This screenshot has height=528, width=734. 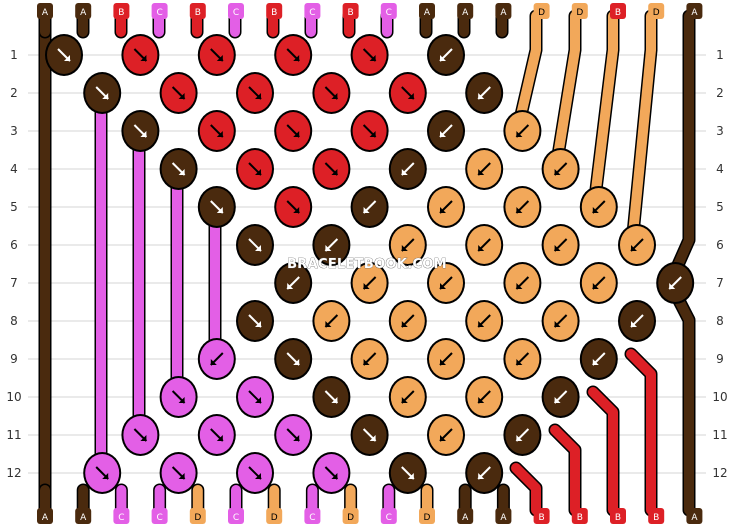 What do you see at coordinates (13, 435) in the screenshot?
I see `row-number-left: 11` at bounding box center [13, 435].